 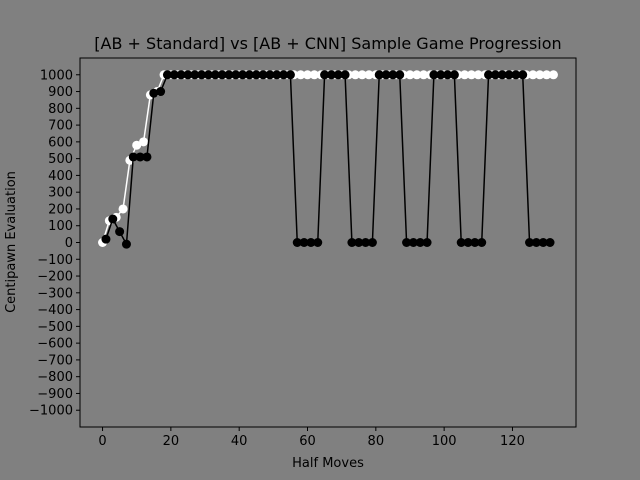 I want to click on y-tick-label: −200, so click(x=55, y=277).